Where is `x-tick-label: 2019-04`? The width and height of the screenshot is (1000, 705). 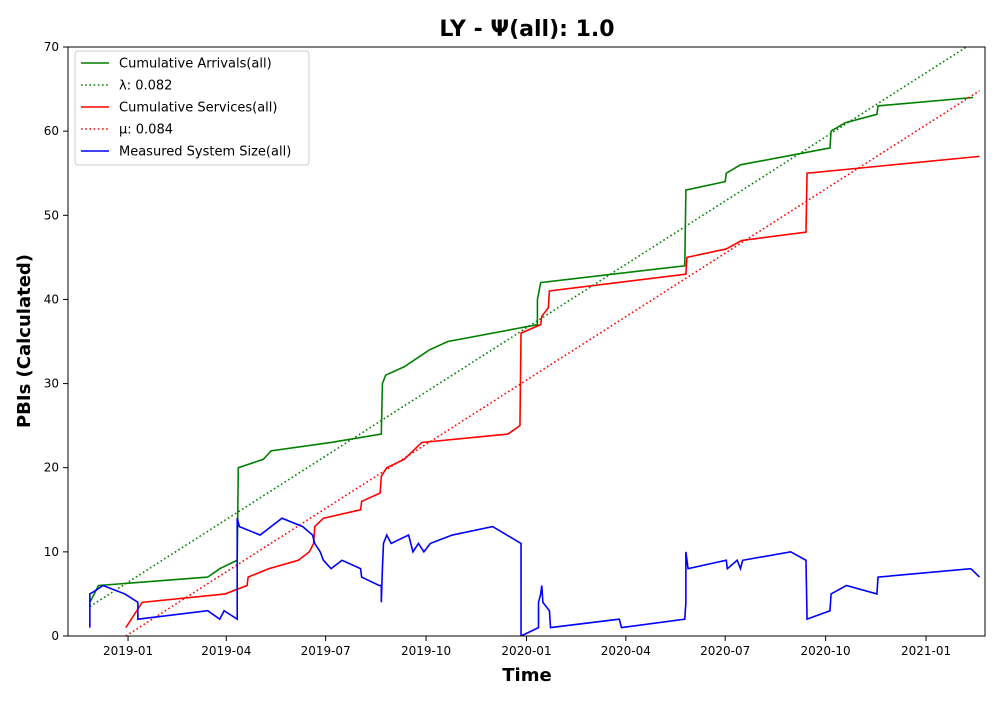
x-tick-label: 2019-04 is located at coordinates (226, 651).